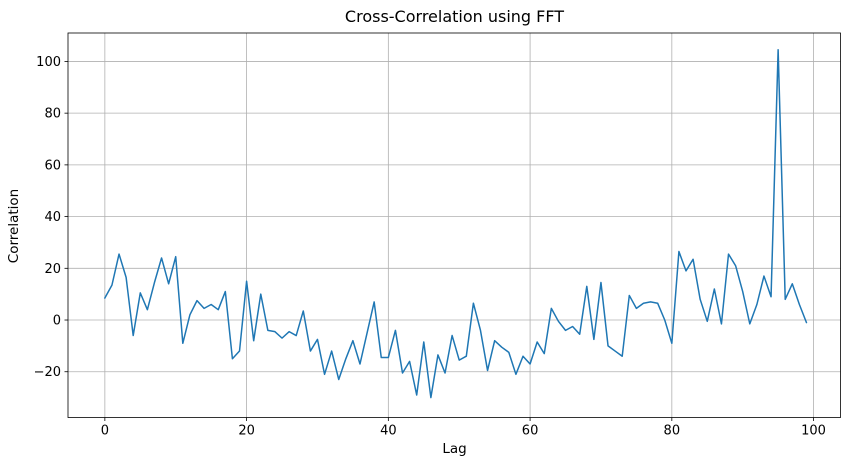 Image resolution: width=853 pixels, height=470 pixels. I want to click on x-tick-label: 0, so click(105, 431).